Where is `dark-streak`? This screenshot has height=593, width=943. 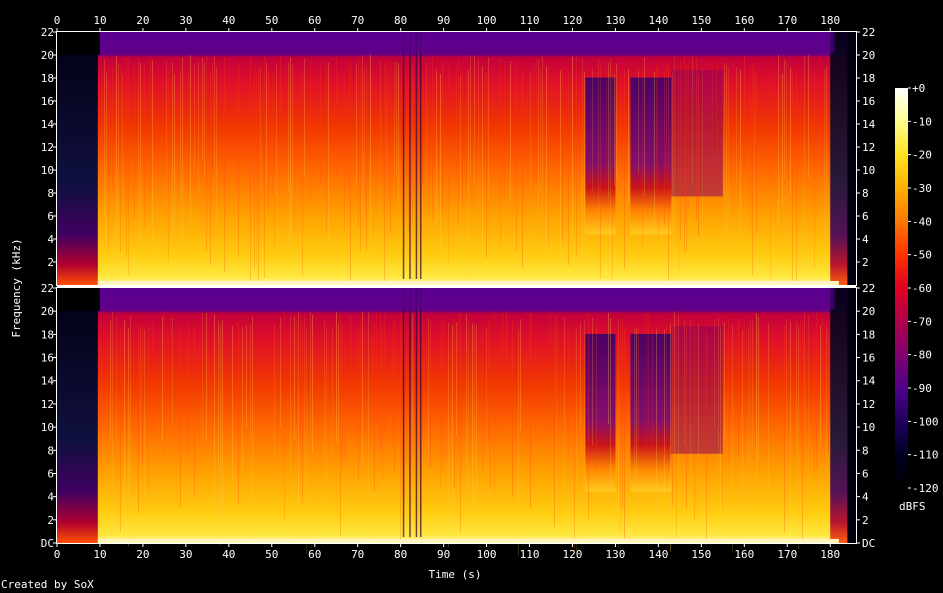
dark-streak is located at coordinates (416, 412).